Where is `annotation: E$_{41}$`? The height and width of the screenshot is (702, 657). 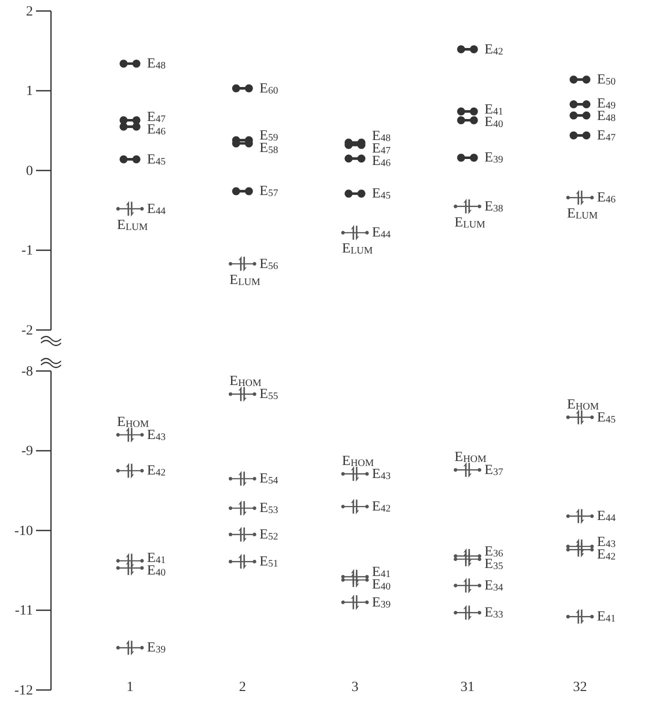
annotation: E$_{41}$ is located at coordinates (606, 617).